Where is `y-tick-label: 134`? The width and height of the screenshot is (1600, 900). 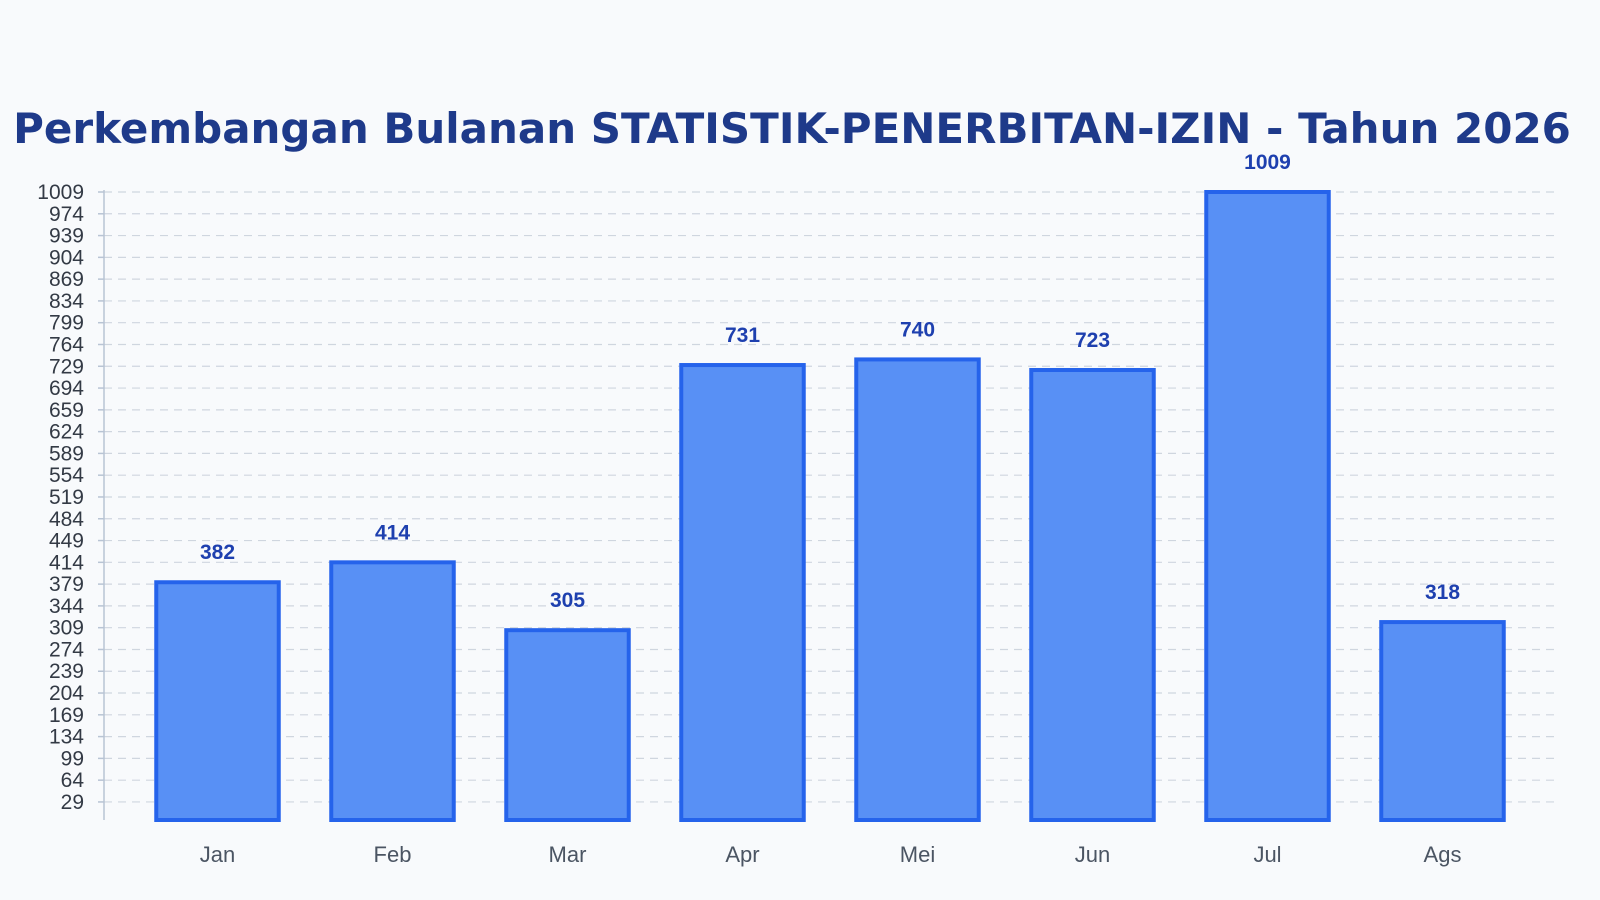 y-tick-label: 134 is located at coordinates (66, 737).